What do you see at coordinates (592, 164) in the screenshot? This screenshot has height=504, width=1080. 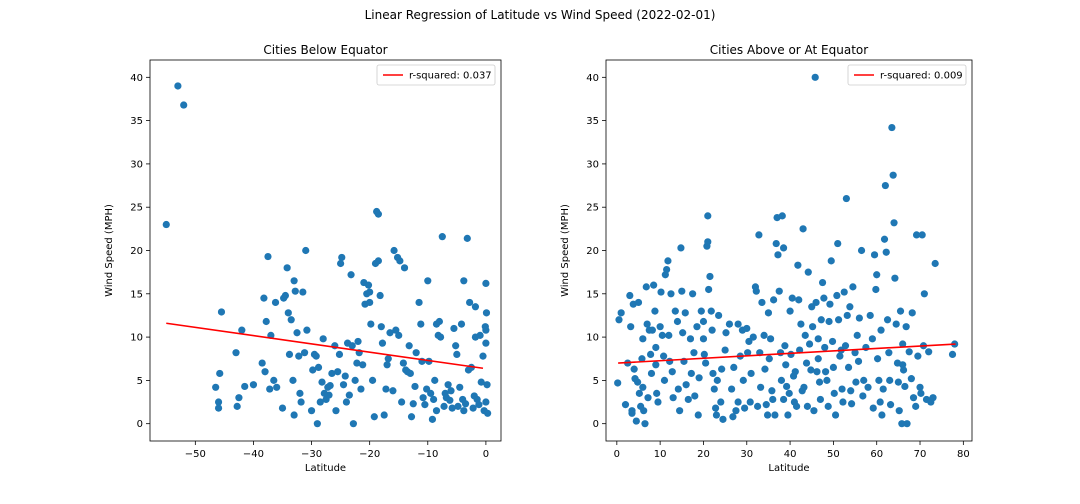 I see `y-tick-label: 30` at bounding box center [592, 164].